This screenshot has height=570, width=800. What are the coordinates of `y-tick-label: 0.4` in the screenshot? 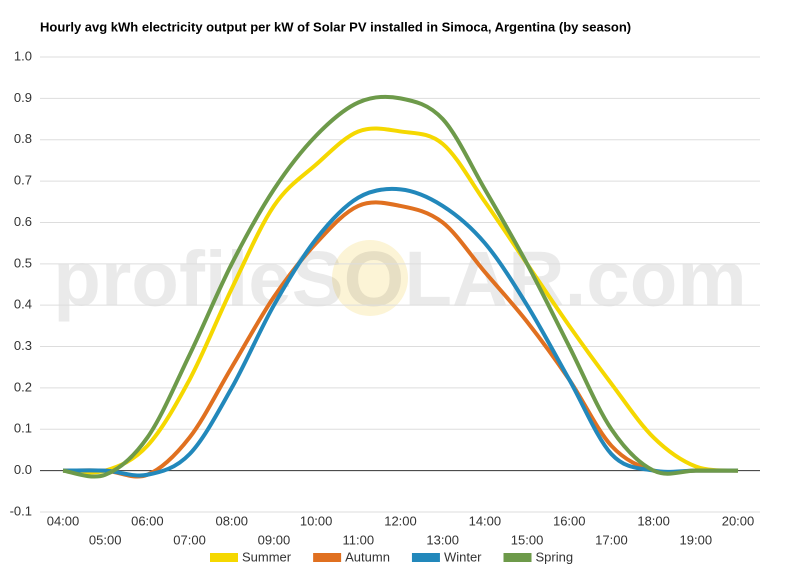 It's located at (23, 304).